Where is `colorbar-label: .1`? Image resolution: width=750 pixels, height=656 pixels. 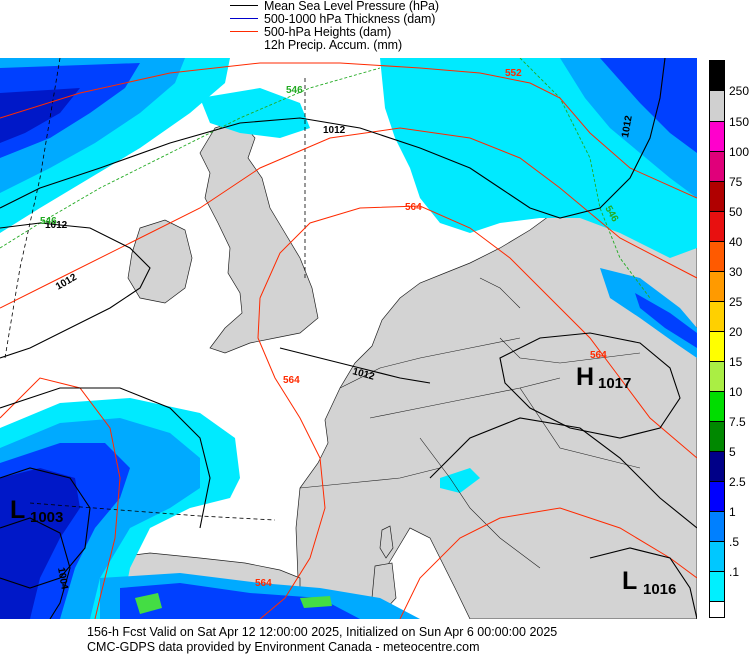
colorbar-label: .1 is located at coordinates (734, 572).